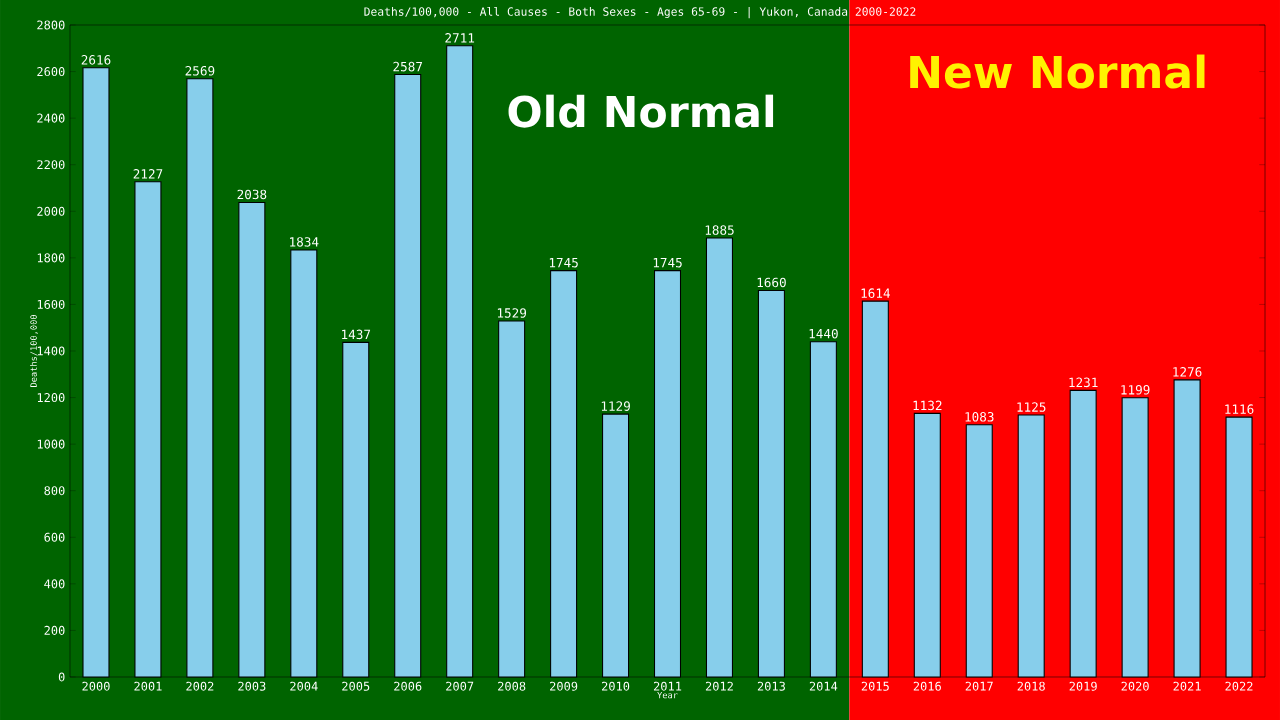 The height and width of the screenshot is (720, 1280). What do you see at coordinates (1187, 686) in the screenshot?
I see `x-tick-label: 2021` at bounding box center [1187, 686].